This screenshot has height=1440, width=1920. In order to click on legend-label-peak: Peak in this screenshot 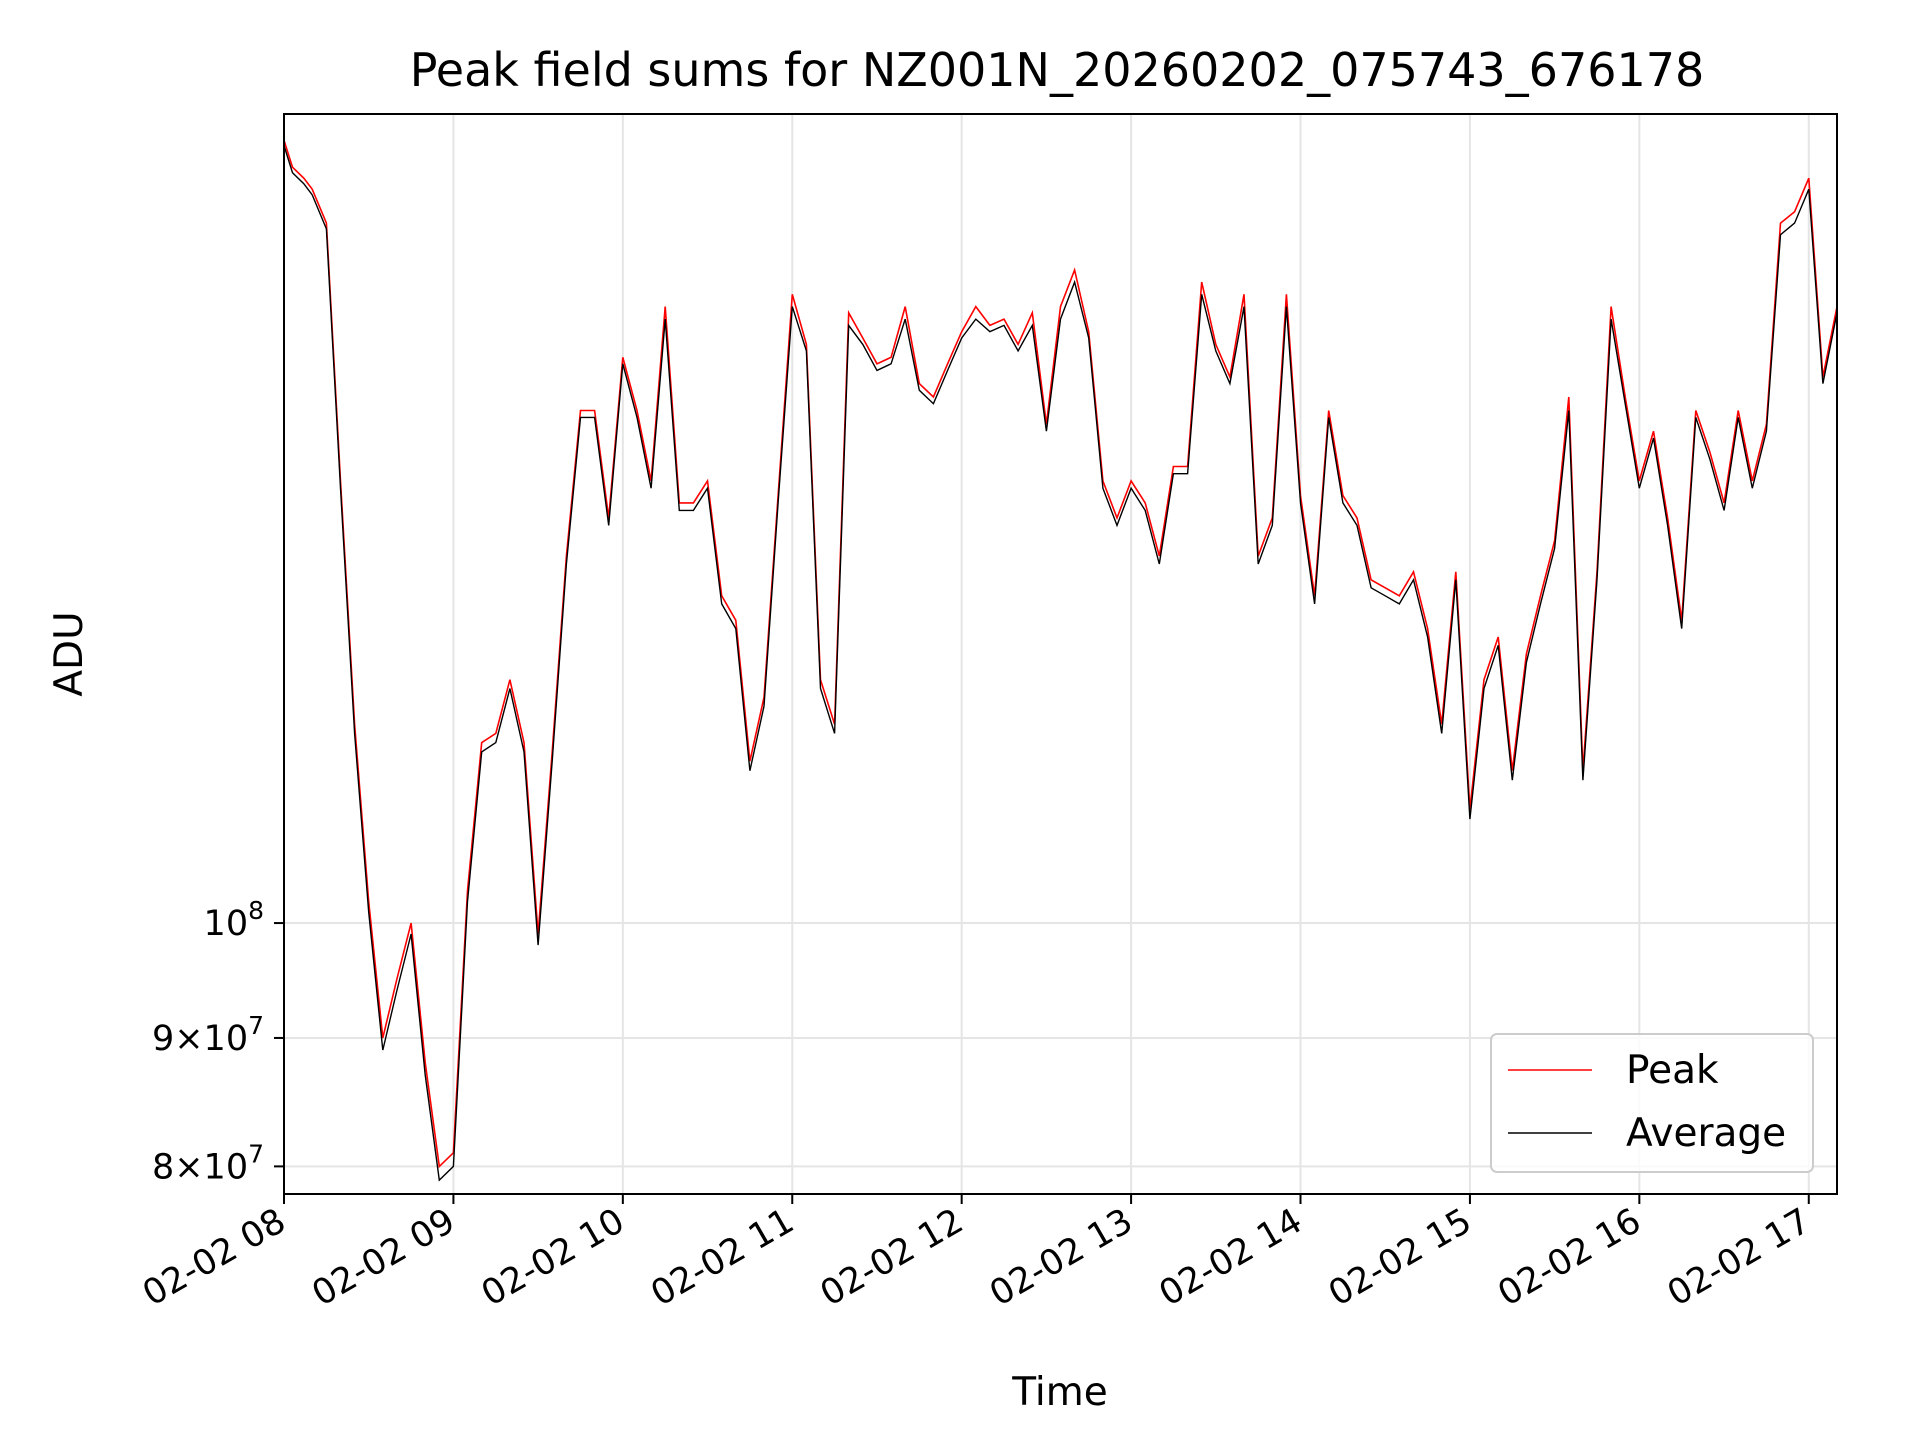, I will do `click(1672, 1070)`.